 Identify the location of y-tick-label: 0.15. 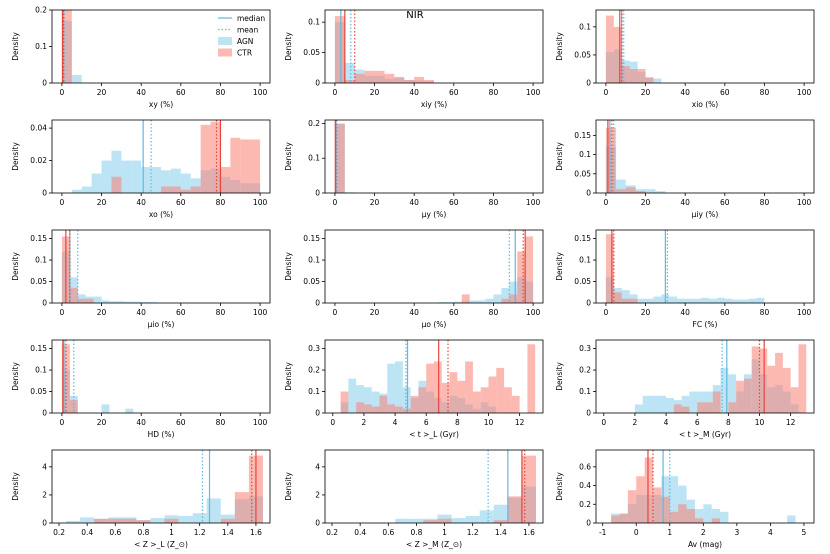
(582, 238).